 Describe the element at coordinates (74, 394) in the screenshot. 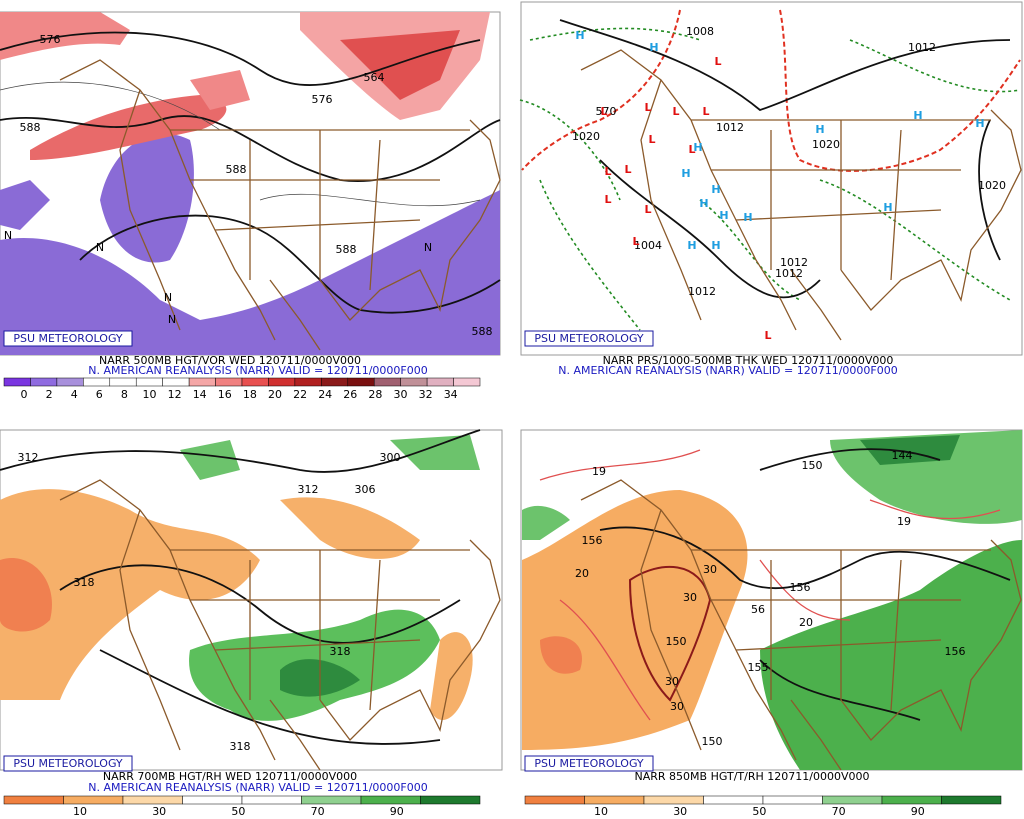

I see `colorbar-tick-label: 4` at that location.